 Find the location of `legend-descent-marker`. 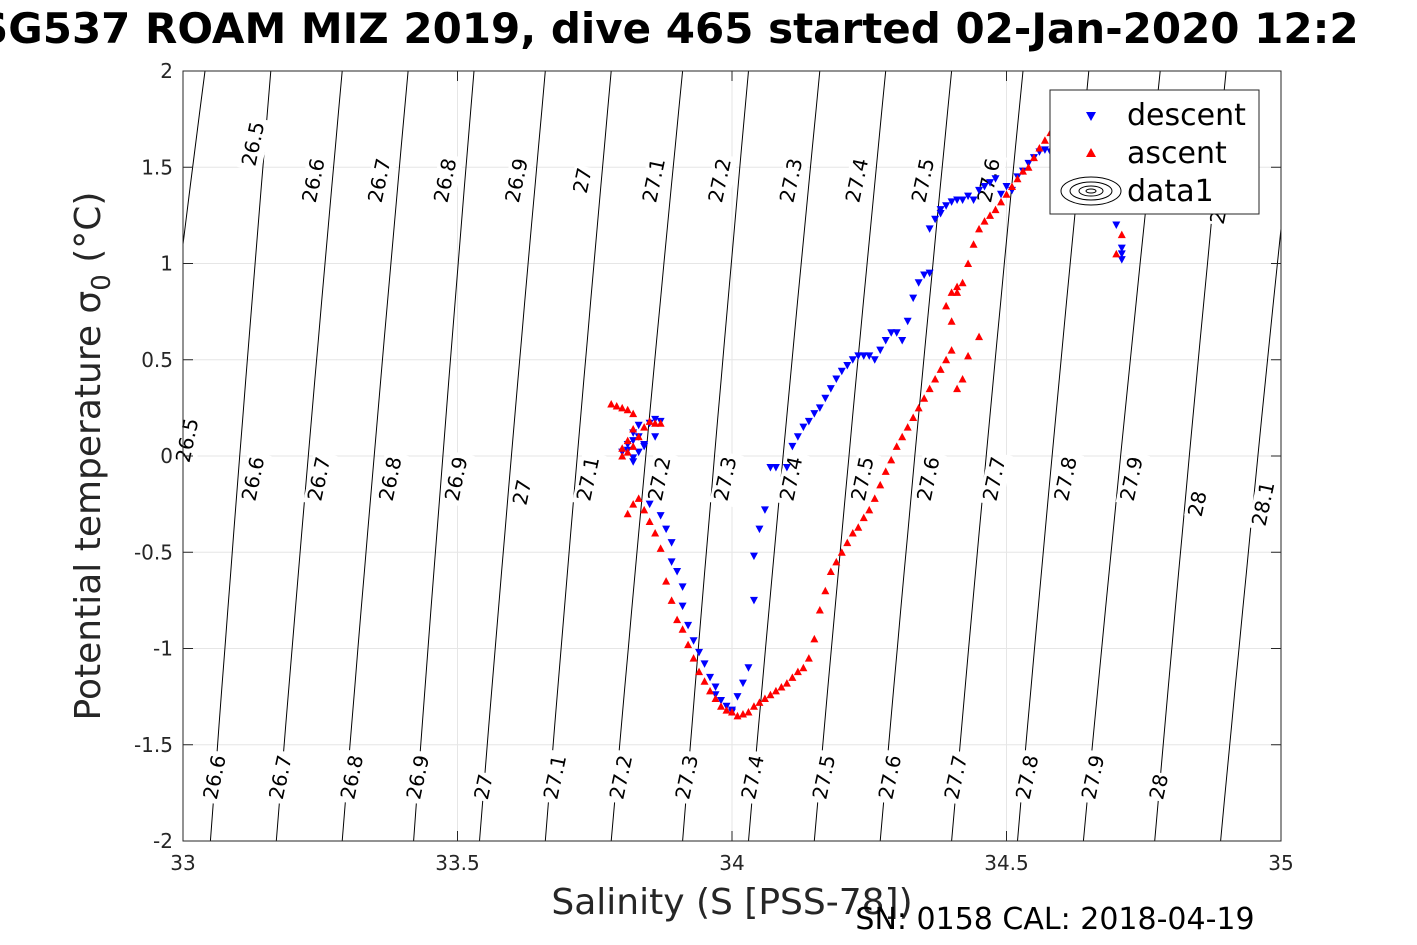

legend-descent-marker is located at coordinates (1091, 116).